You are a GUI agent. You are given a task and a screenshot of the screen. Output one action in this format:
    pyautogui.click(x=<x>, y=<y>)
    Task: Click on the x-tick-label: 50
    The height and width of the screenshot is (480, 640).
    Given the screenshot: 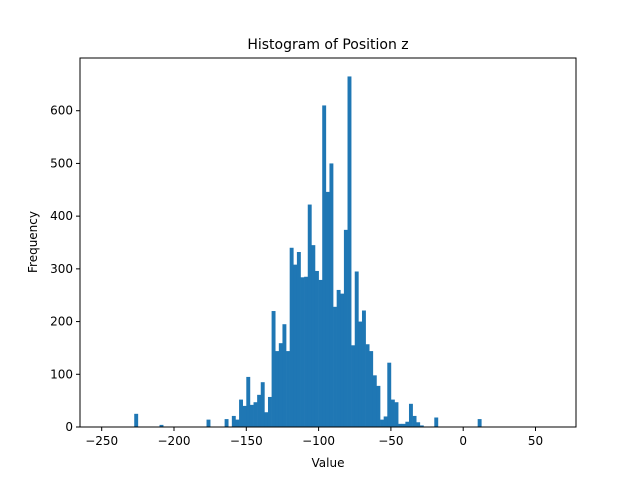 What is the action you would take?
    pyautogui.click(x=535, y=441)
    